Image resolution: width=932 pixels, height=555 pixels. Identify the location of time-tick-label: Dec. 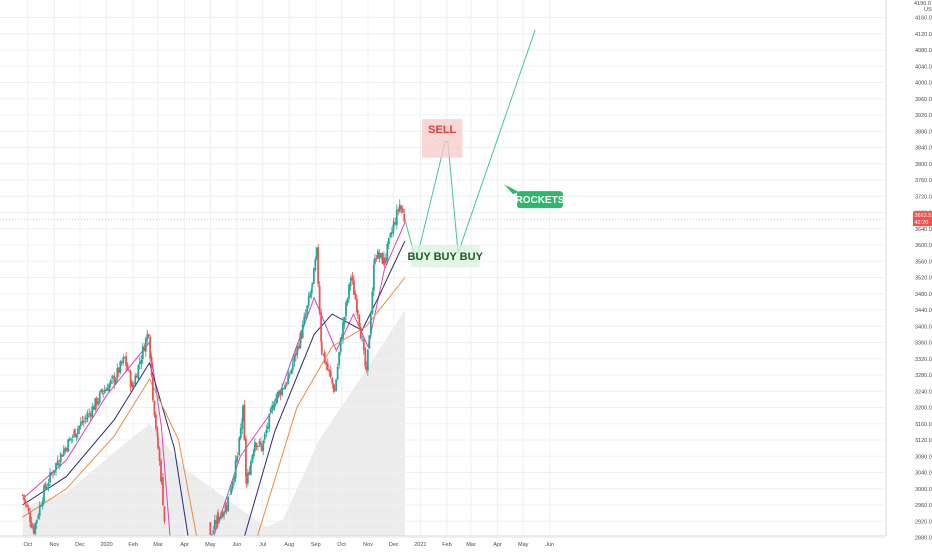
(394, 545).